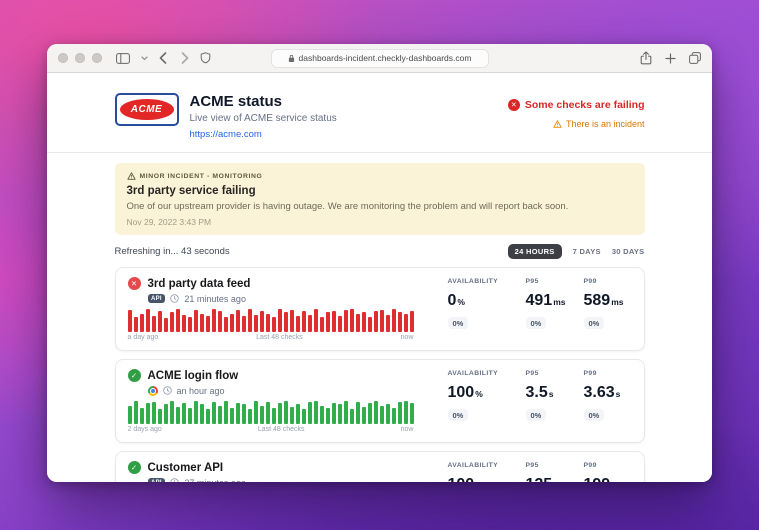  Describe the element at coordinates (539, 395) in the screenshot. I see `p95-metric: P95 3.5s 0%` at that location.